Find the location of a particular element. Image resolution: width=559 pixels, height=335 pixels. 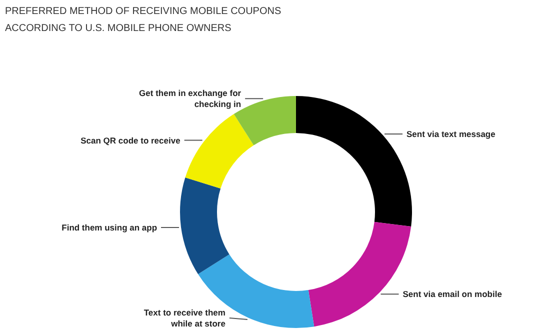

slice-label: Get them in exchange for checking in is located at coordinates (190, 99).